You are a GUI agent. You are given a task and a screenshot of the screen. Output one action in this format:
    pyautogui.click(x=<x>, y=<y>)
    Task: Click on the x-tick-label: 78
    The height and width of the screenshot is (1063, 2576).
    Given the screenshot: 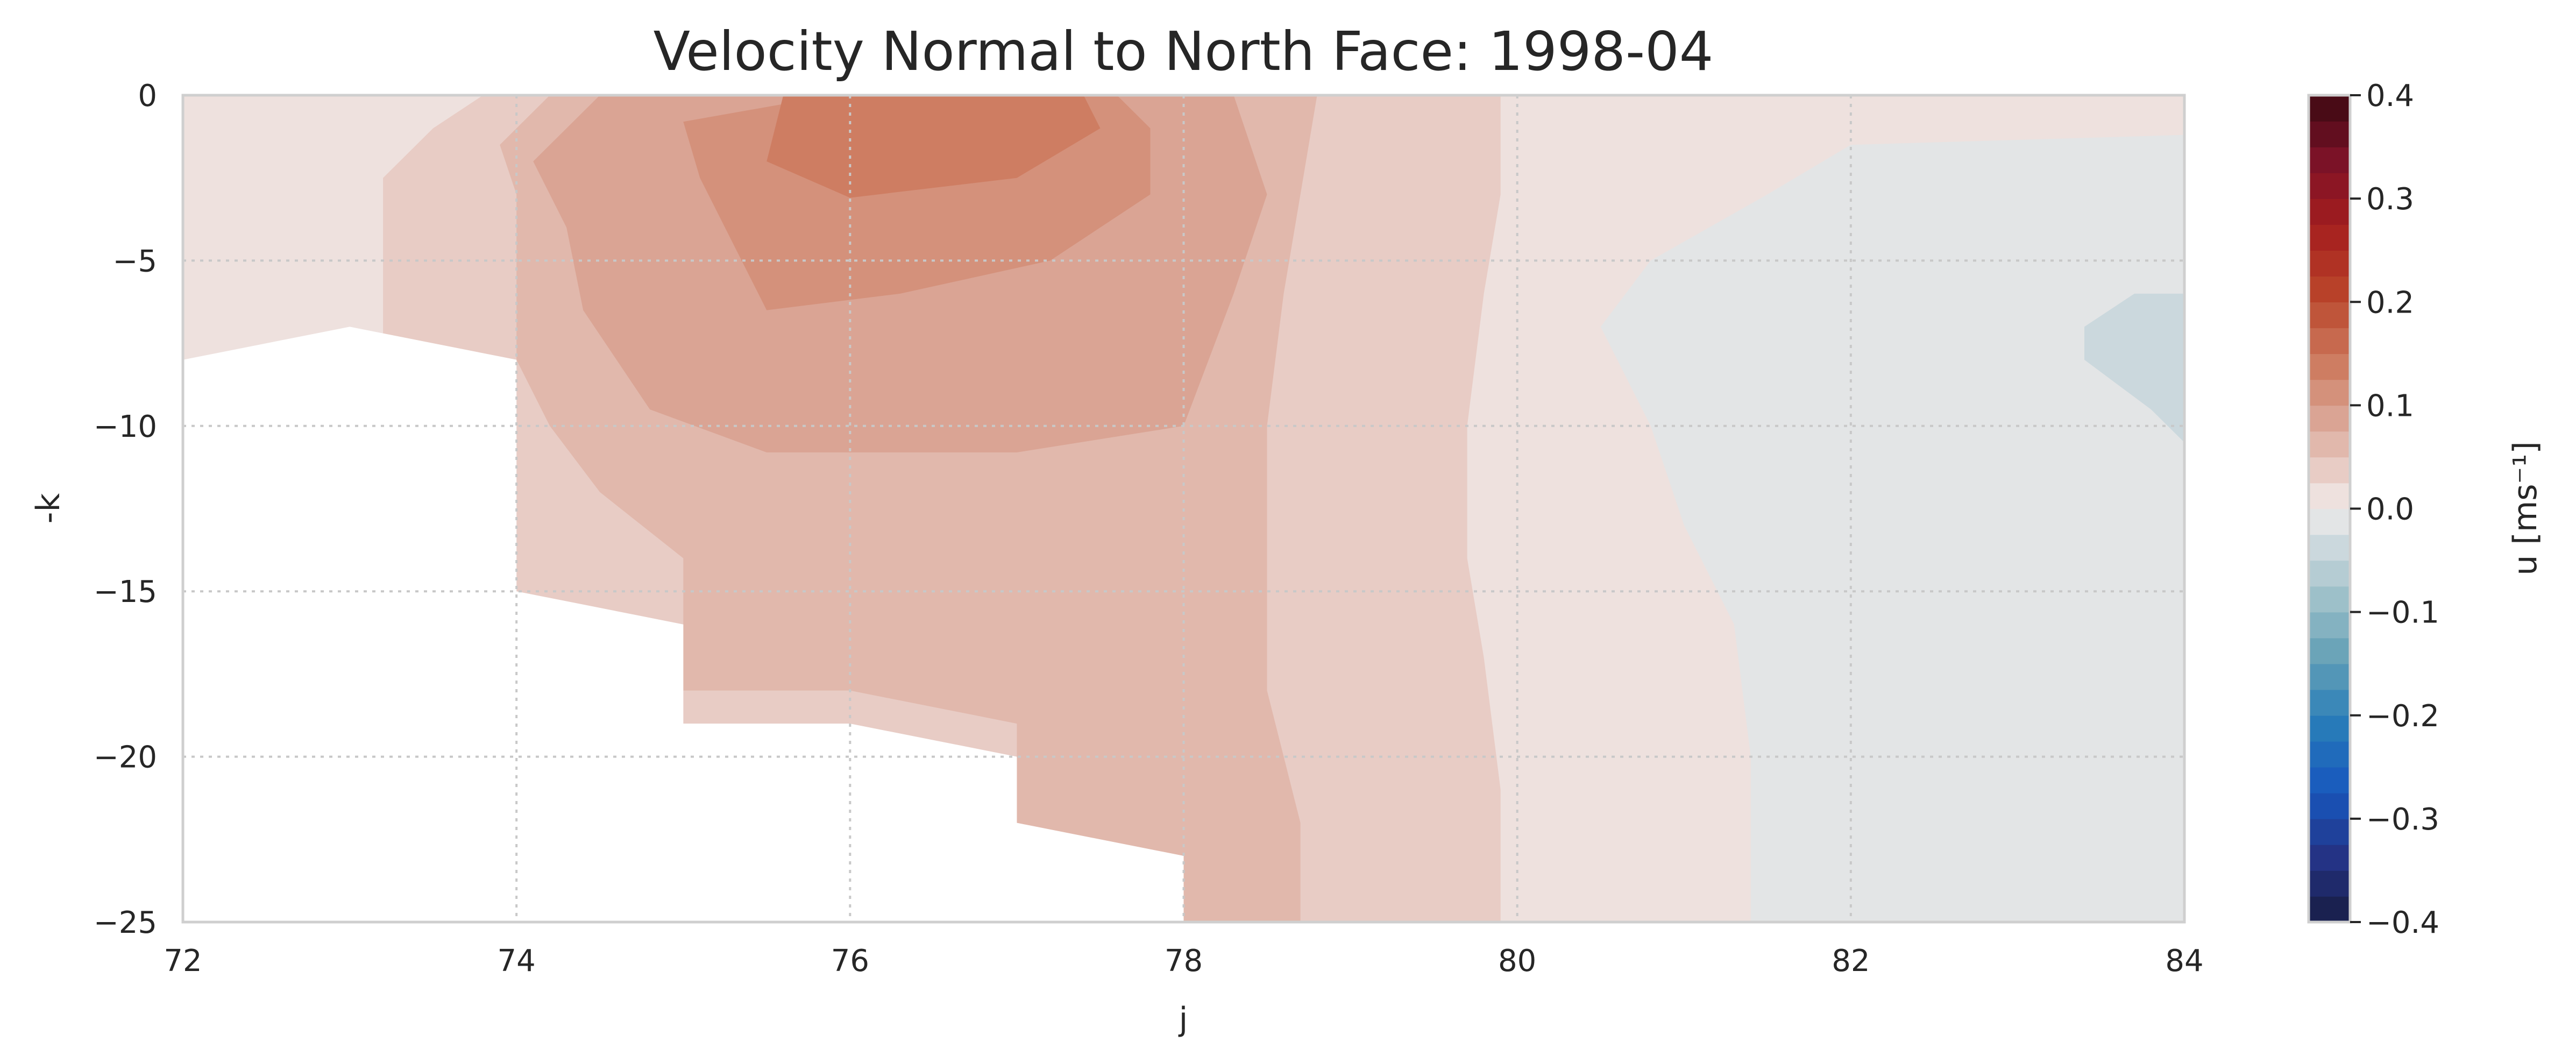 What is the action you would take?
    pyautogui.click(x=1184, y=962)
    